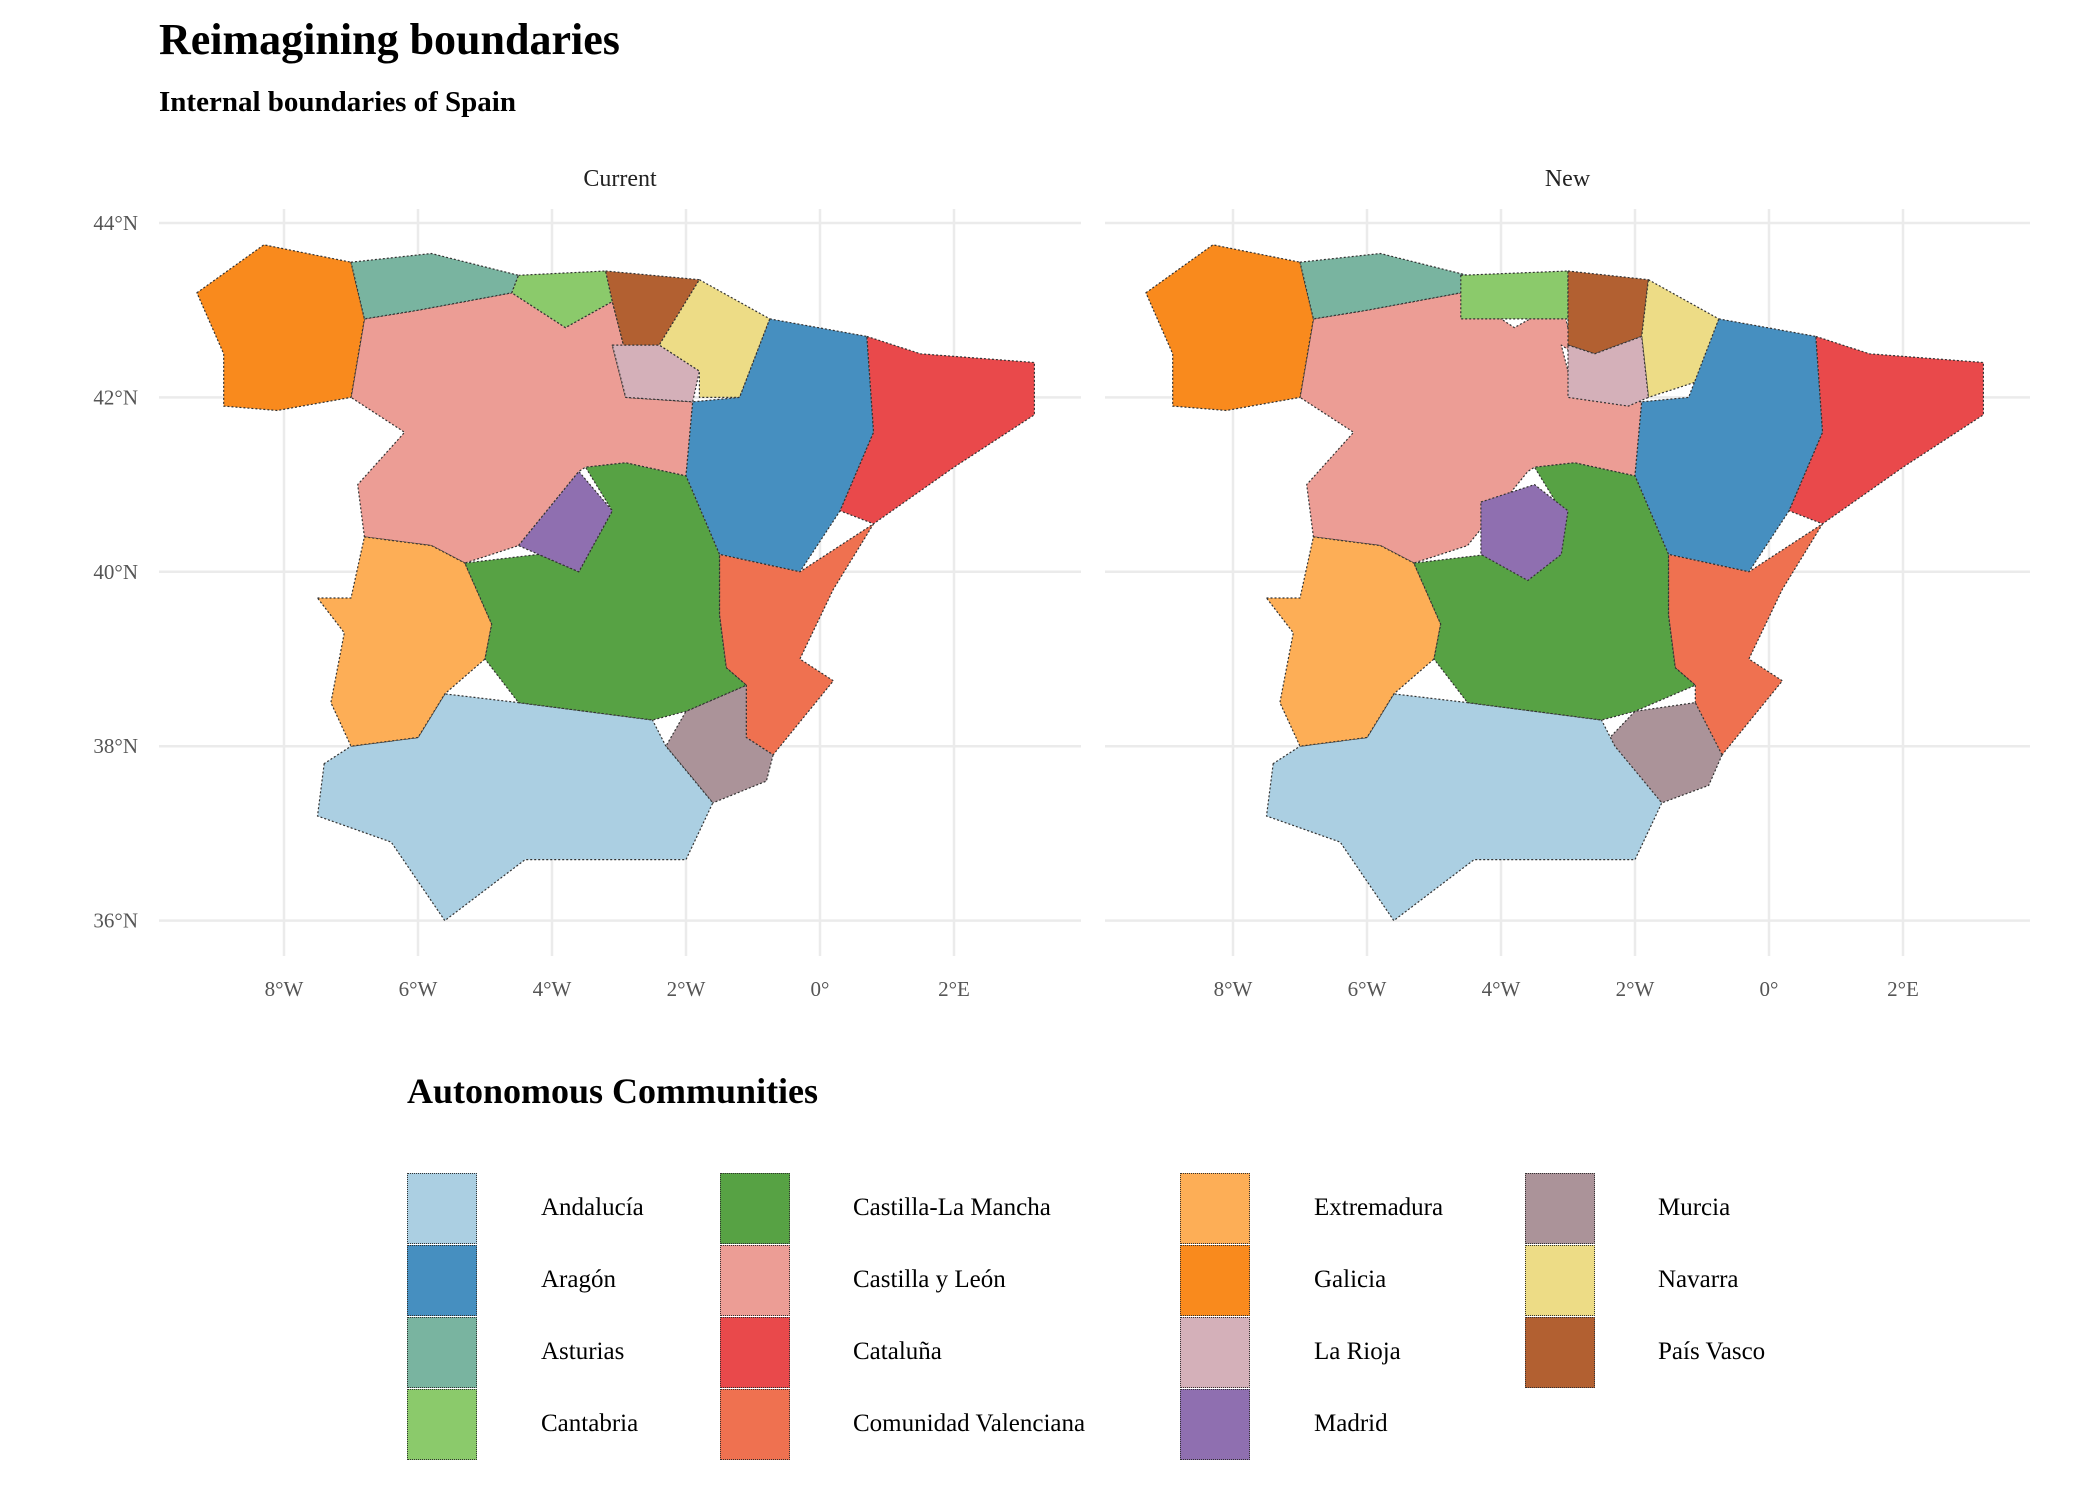 The height and width of the screenshot is (1500, 2100). Describe the element at coordinates (1560, 1208) in the screenshot. I see `legend-key-murcia` at that location.